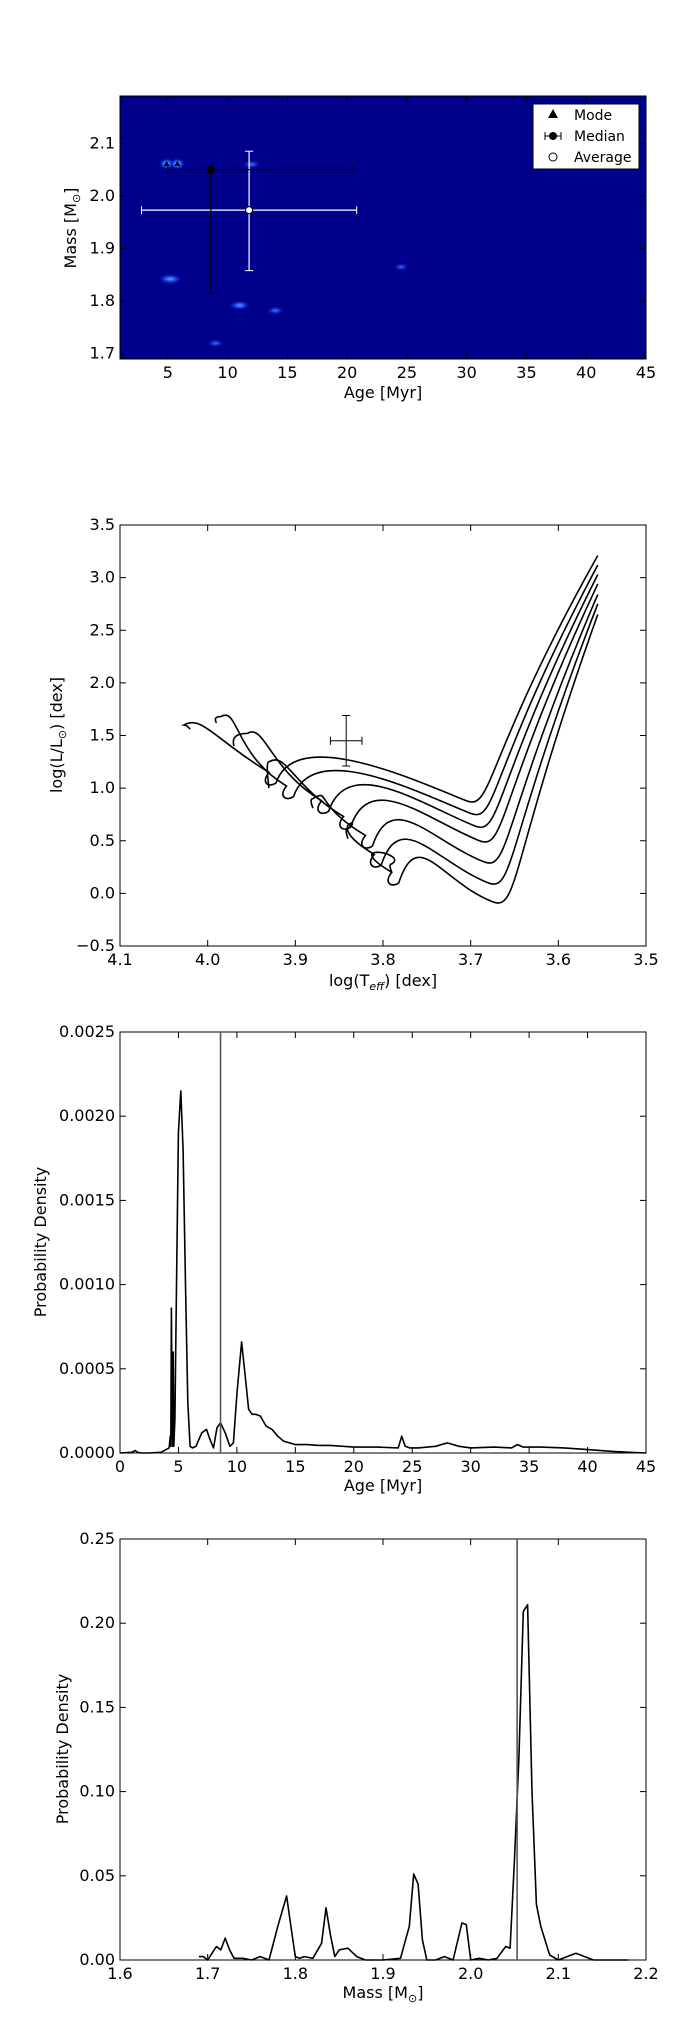 This screenshot has height=2025, width=675. What do you see at coordinates (102, 840) in the screenshot?
I see `y-tick-label: 0.5` at bounding box center [102, 840].